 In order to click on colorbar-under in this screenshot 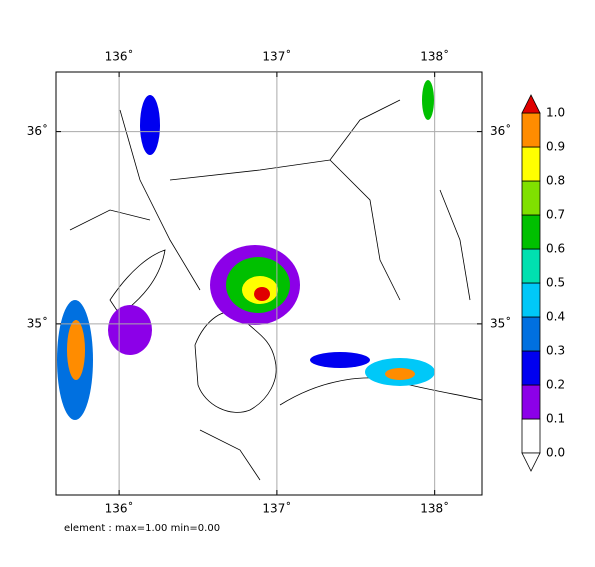, I will do `click(531, 462)`.